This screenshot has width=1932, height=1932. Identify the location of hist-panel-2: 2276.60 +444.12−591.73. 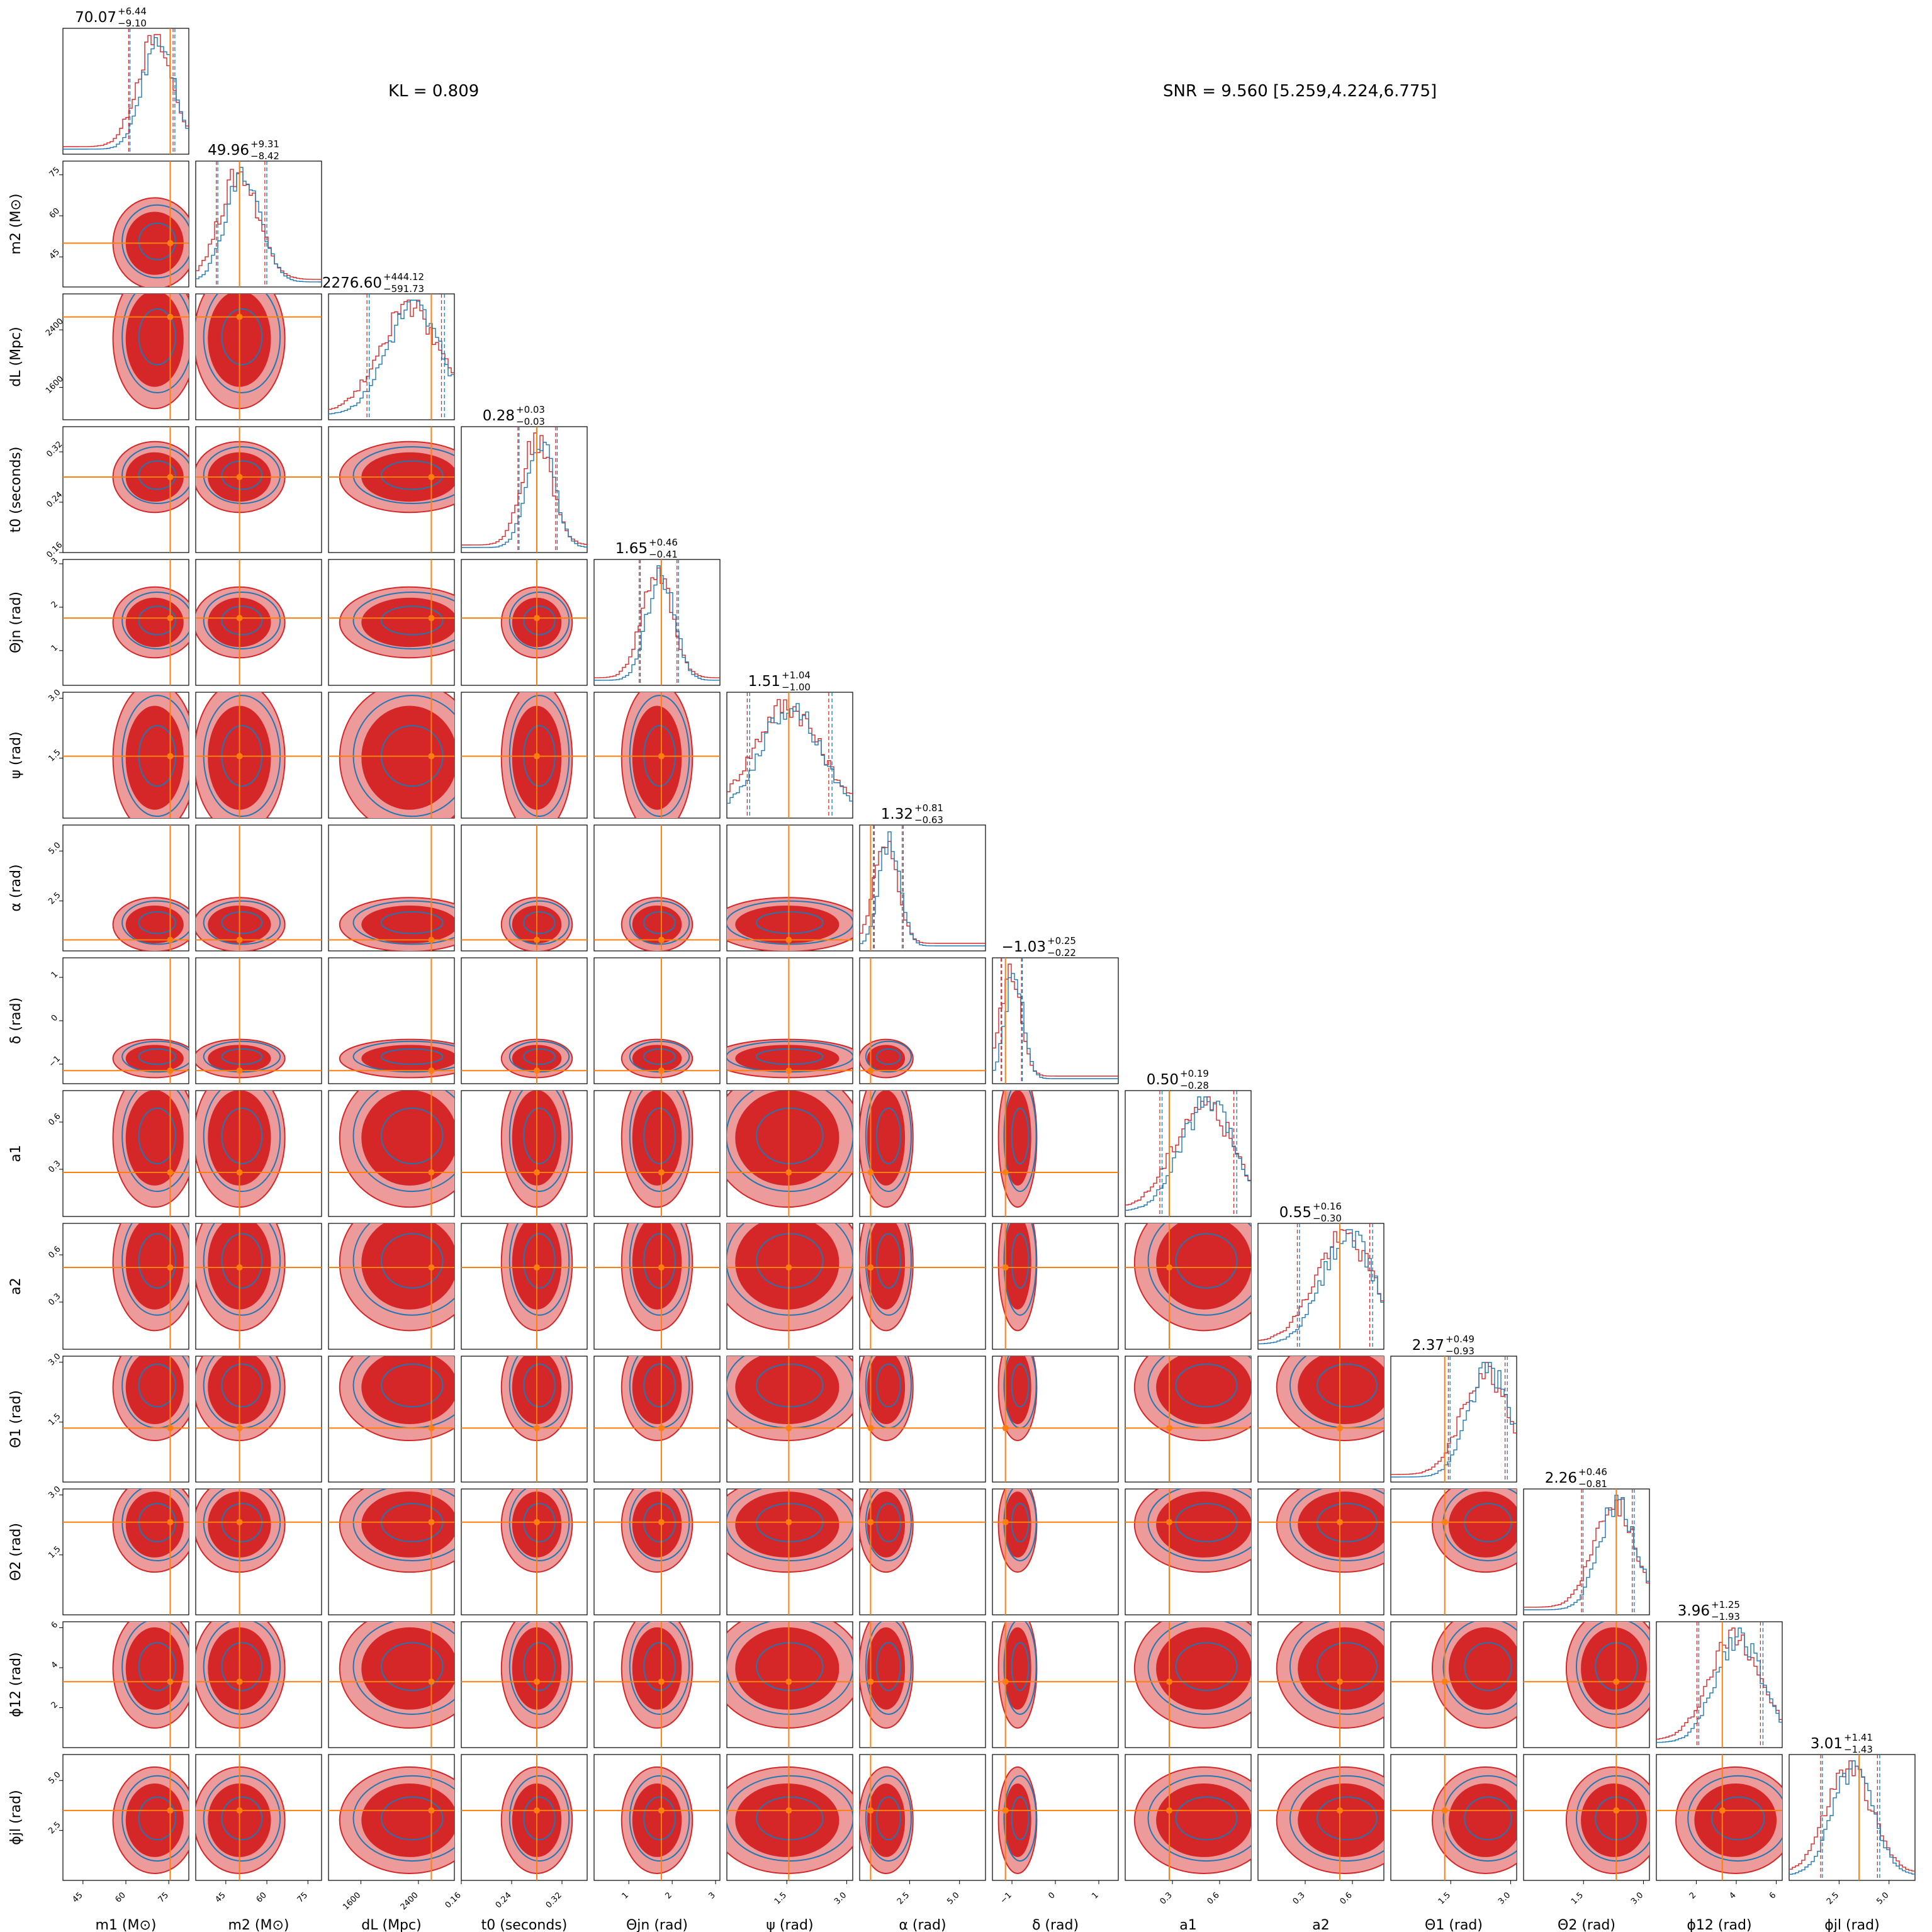
(388, 345).